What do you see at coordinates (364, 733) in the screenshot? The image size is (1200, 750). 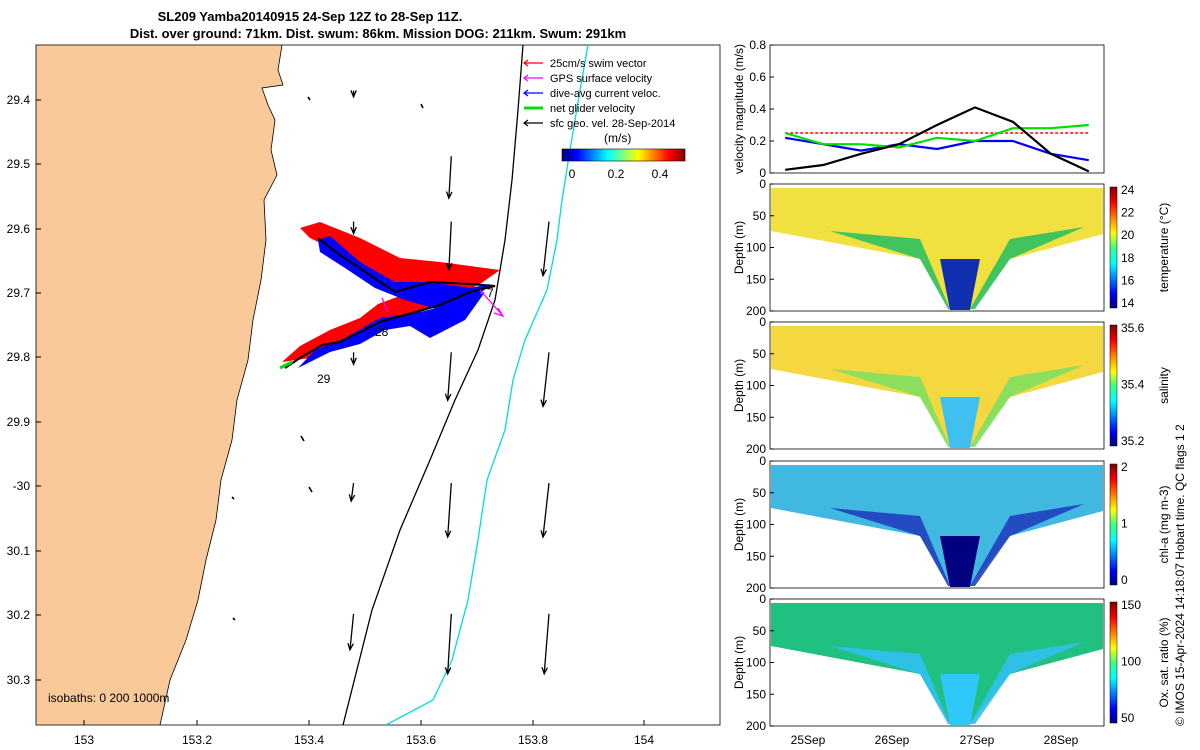 I see `map-x-ticks: 153 153.2 153.4 153.6 153.8 154` at bounding box center [364, 733].